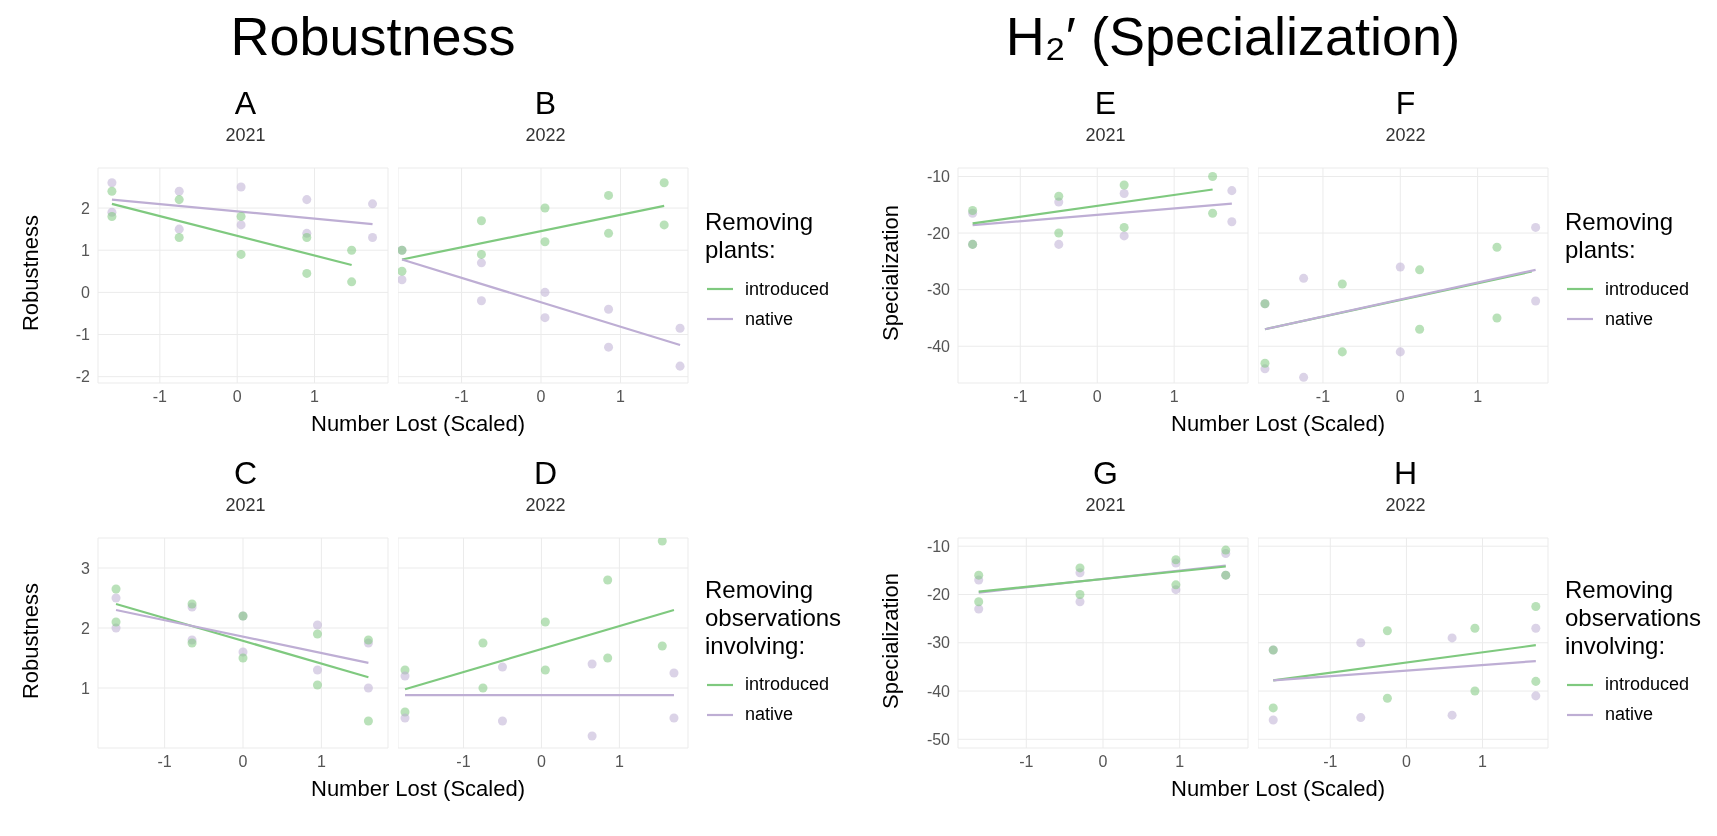 The width and height of the screenshot is (1717, 836). What do you see at coordinates (86, 628) in the screenshot?
I see `y-tick-label: 2` at bounding box center [86, 628].